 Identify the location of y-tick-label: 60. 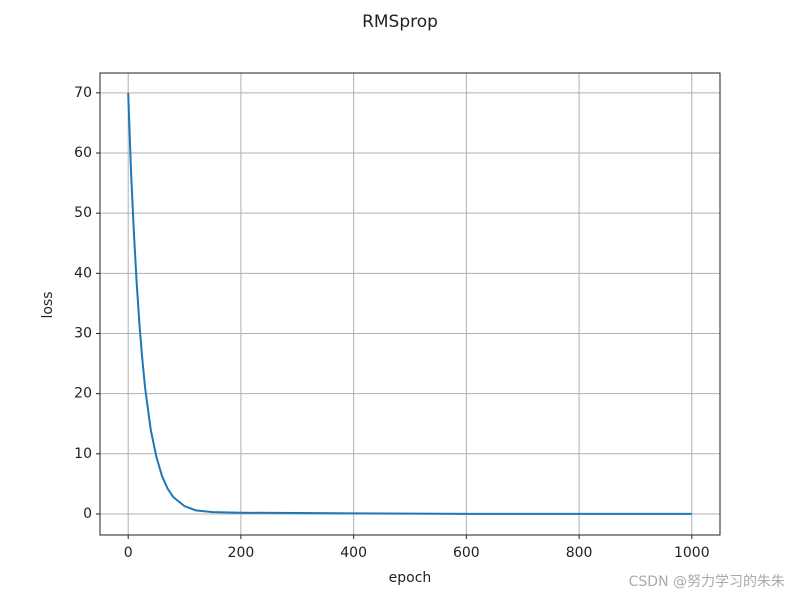
(83, 153).